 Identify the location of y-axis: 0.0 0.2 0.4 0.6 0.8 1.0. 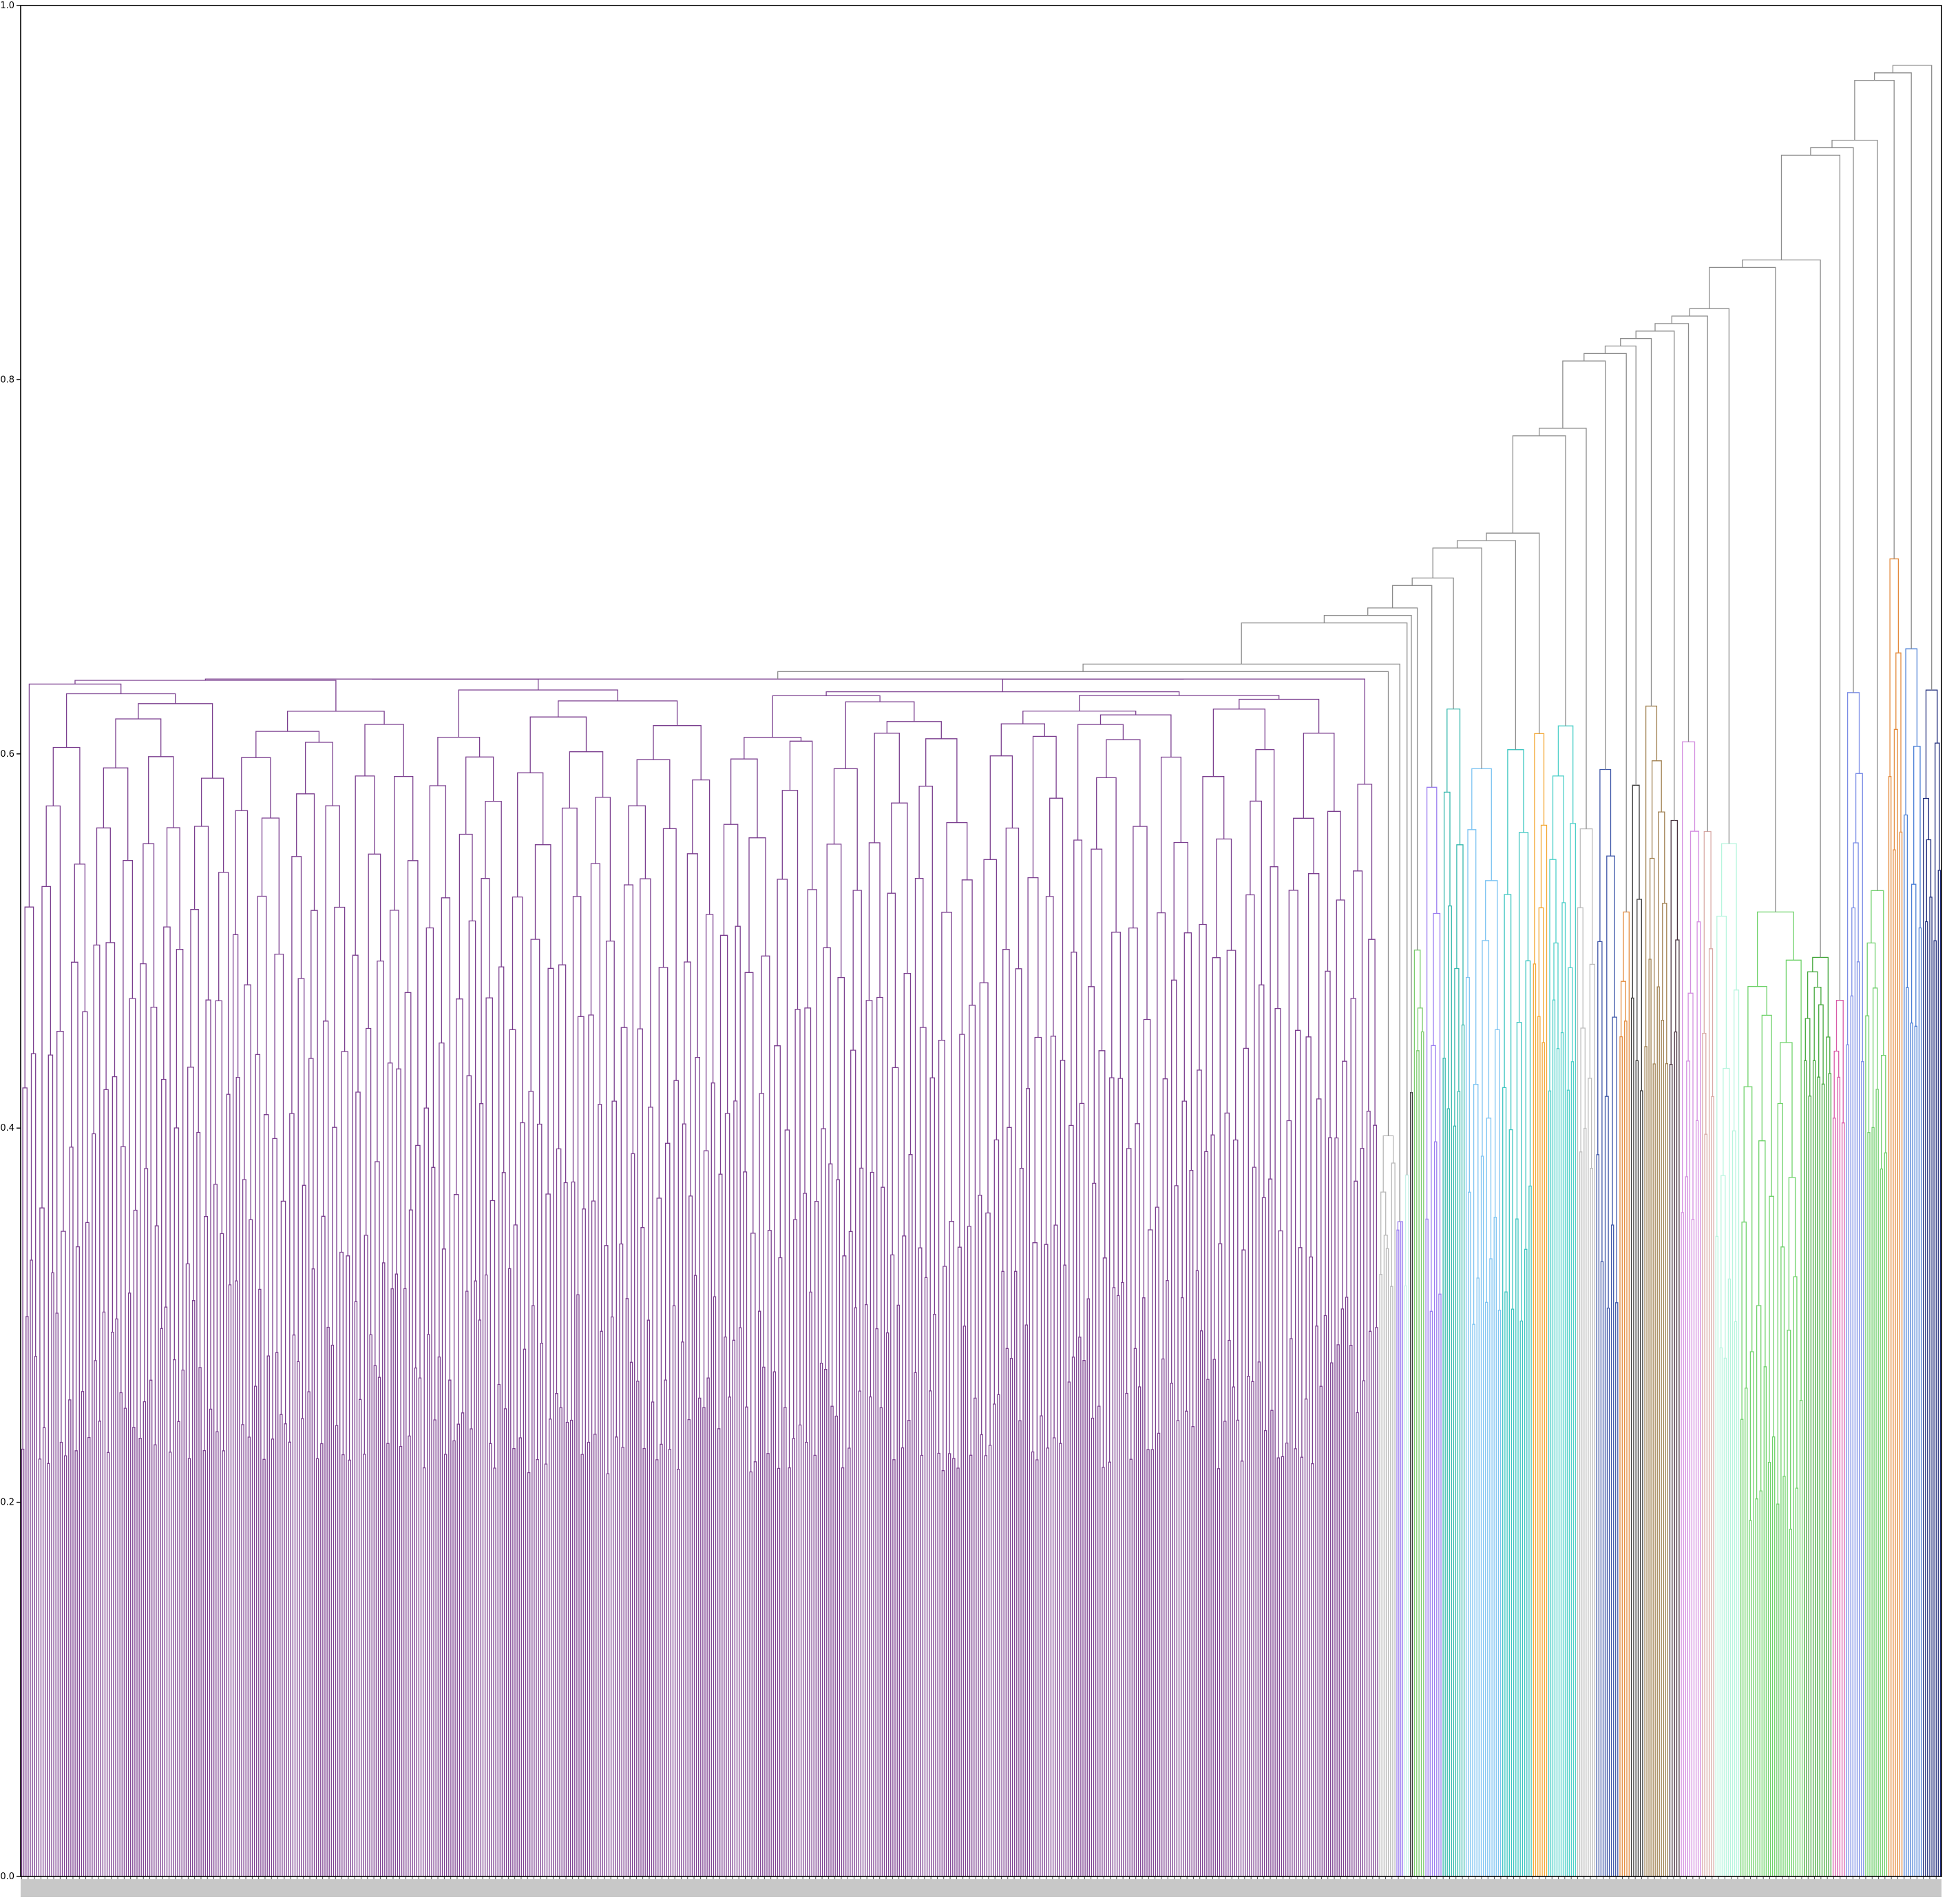
(10, 941).